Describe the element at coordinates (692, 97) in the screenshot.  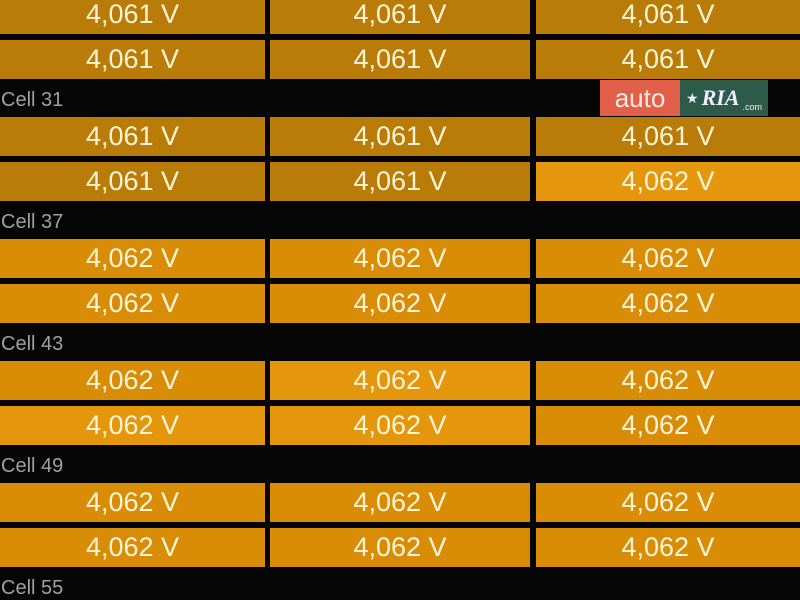
I see `star-icon: ★` at that location.